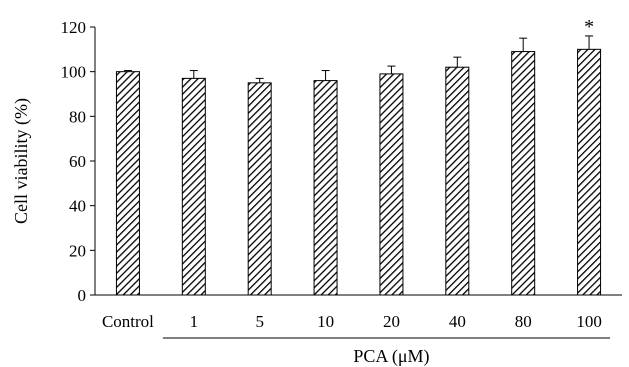  I want to click on x-tick-label: 100, so click(589, 321).